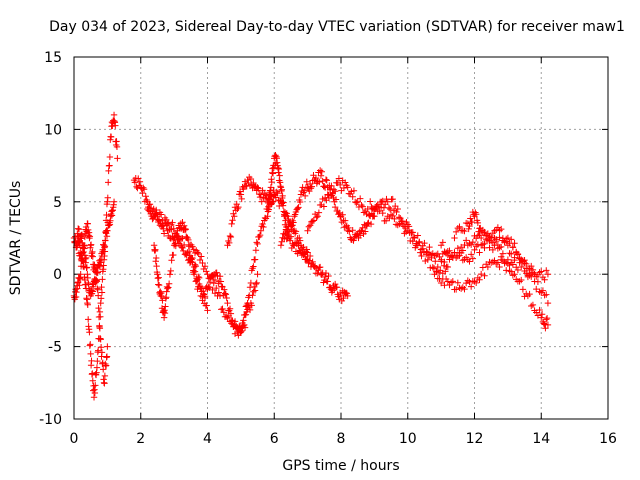  Describe the element at coordinates (207, 439) in the screenshot. I see `x-tick-label: 4` at that location.